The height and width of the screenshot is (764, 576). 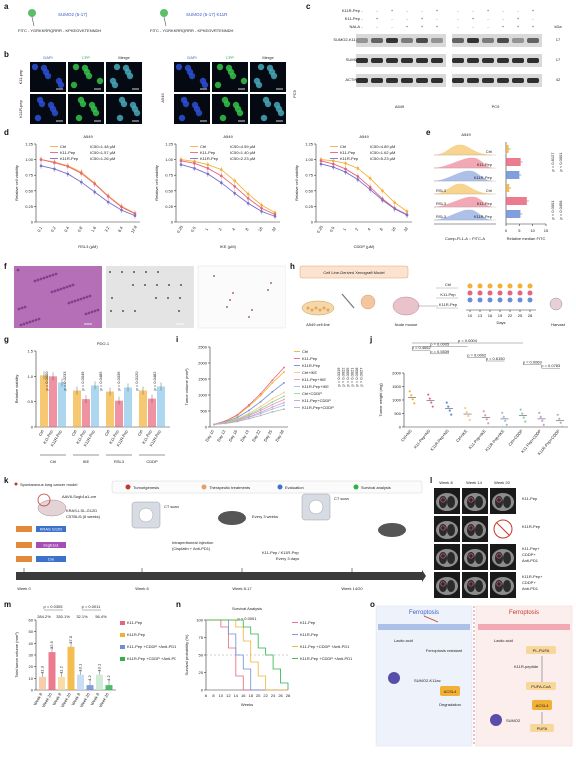 I want to click on legend-entry: K11-Pep, so click(x=348, y=152).